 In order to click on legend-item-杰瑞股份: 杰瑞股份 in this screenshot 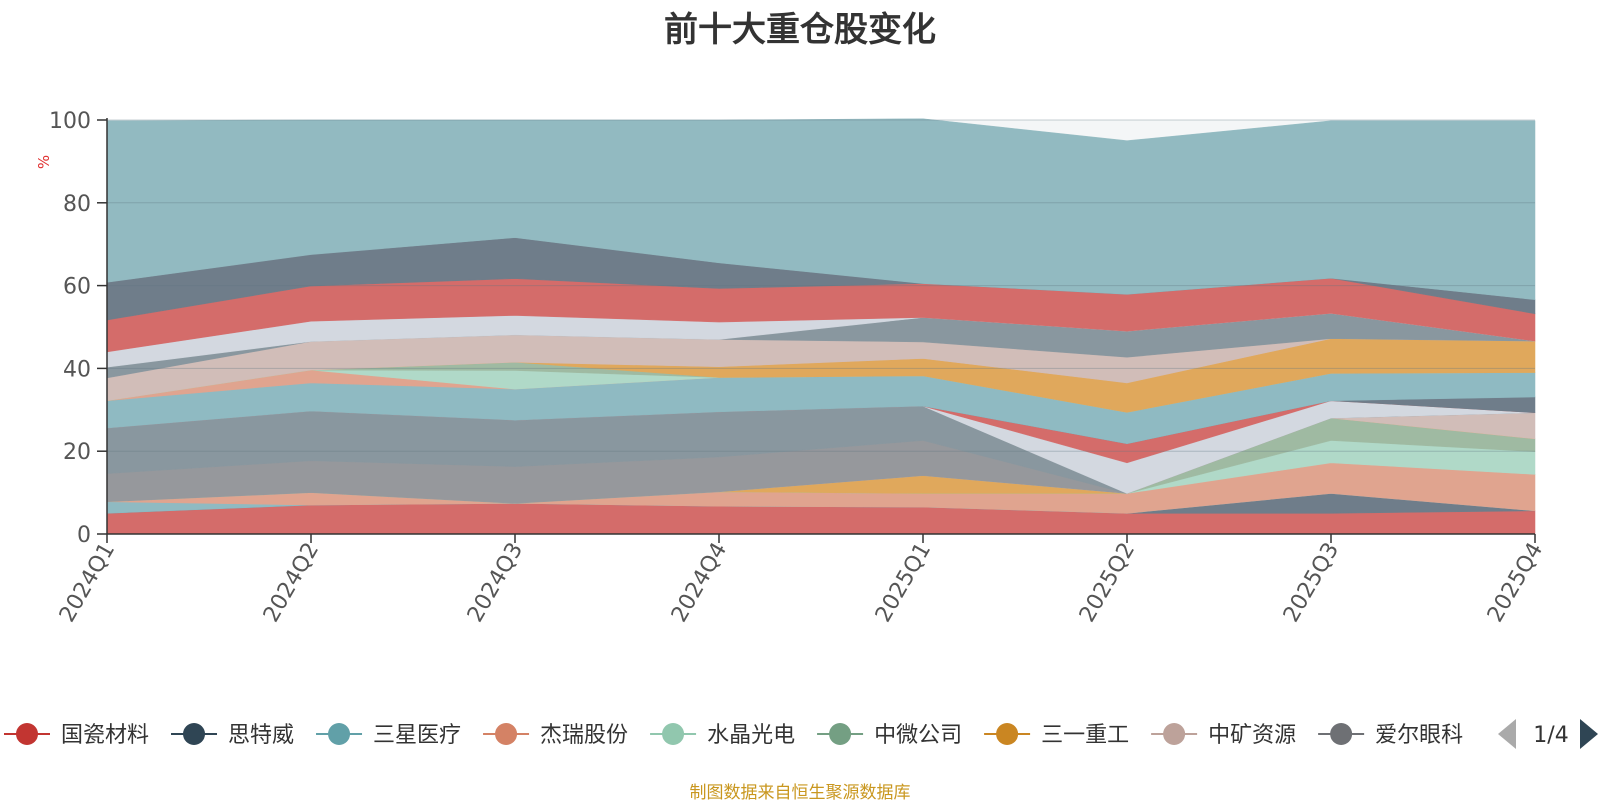, I will do `click(555, 735)`.